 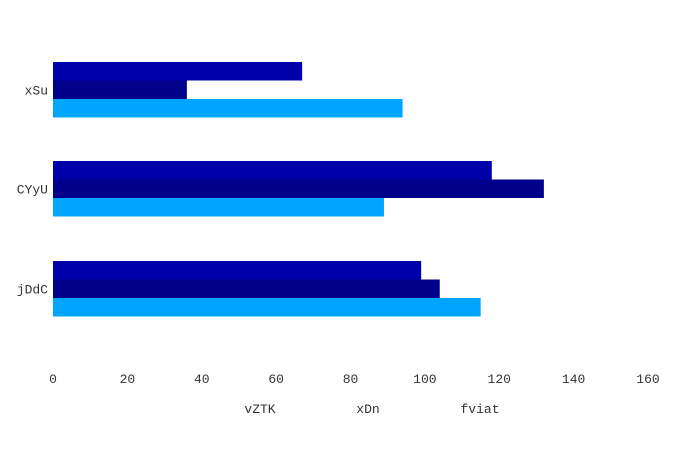 What do you see at coordinates (351, 379) in the screenshot?
I see `x-tick-label-80: 80` at bounding box center [351, 379].